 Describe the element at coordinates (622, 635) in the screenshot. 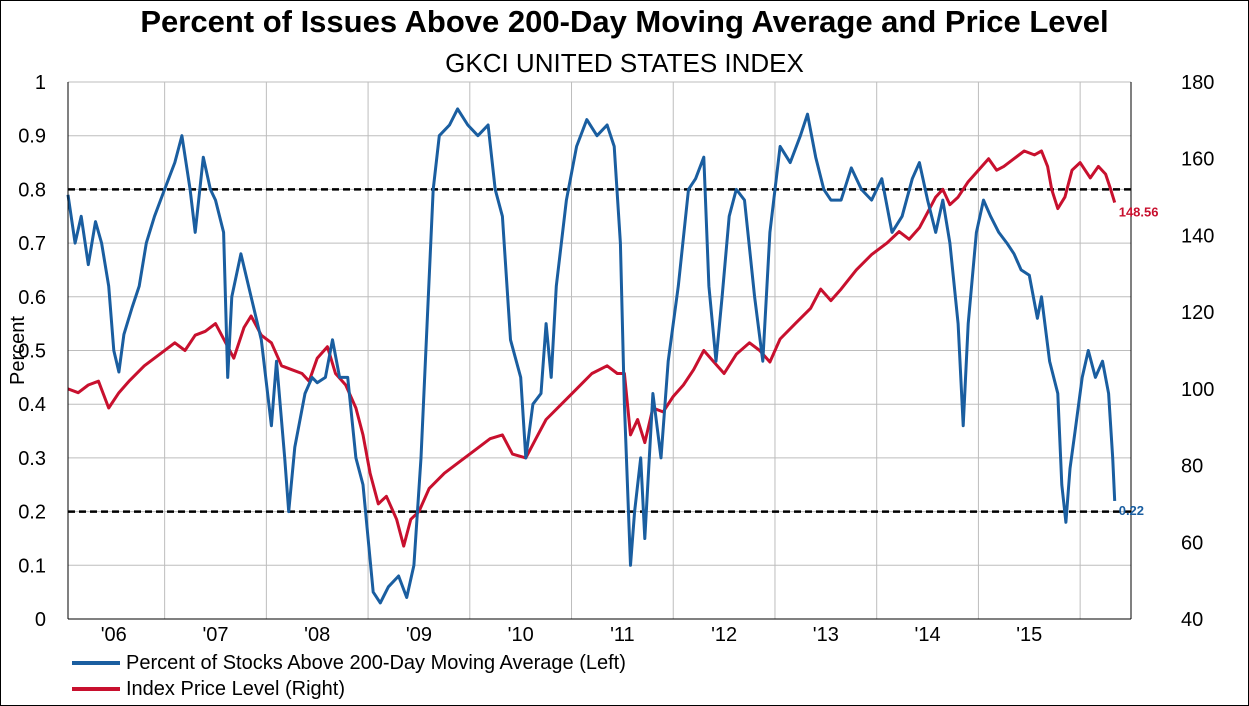

I see `x-tick-label: '11` at that location.